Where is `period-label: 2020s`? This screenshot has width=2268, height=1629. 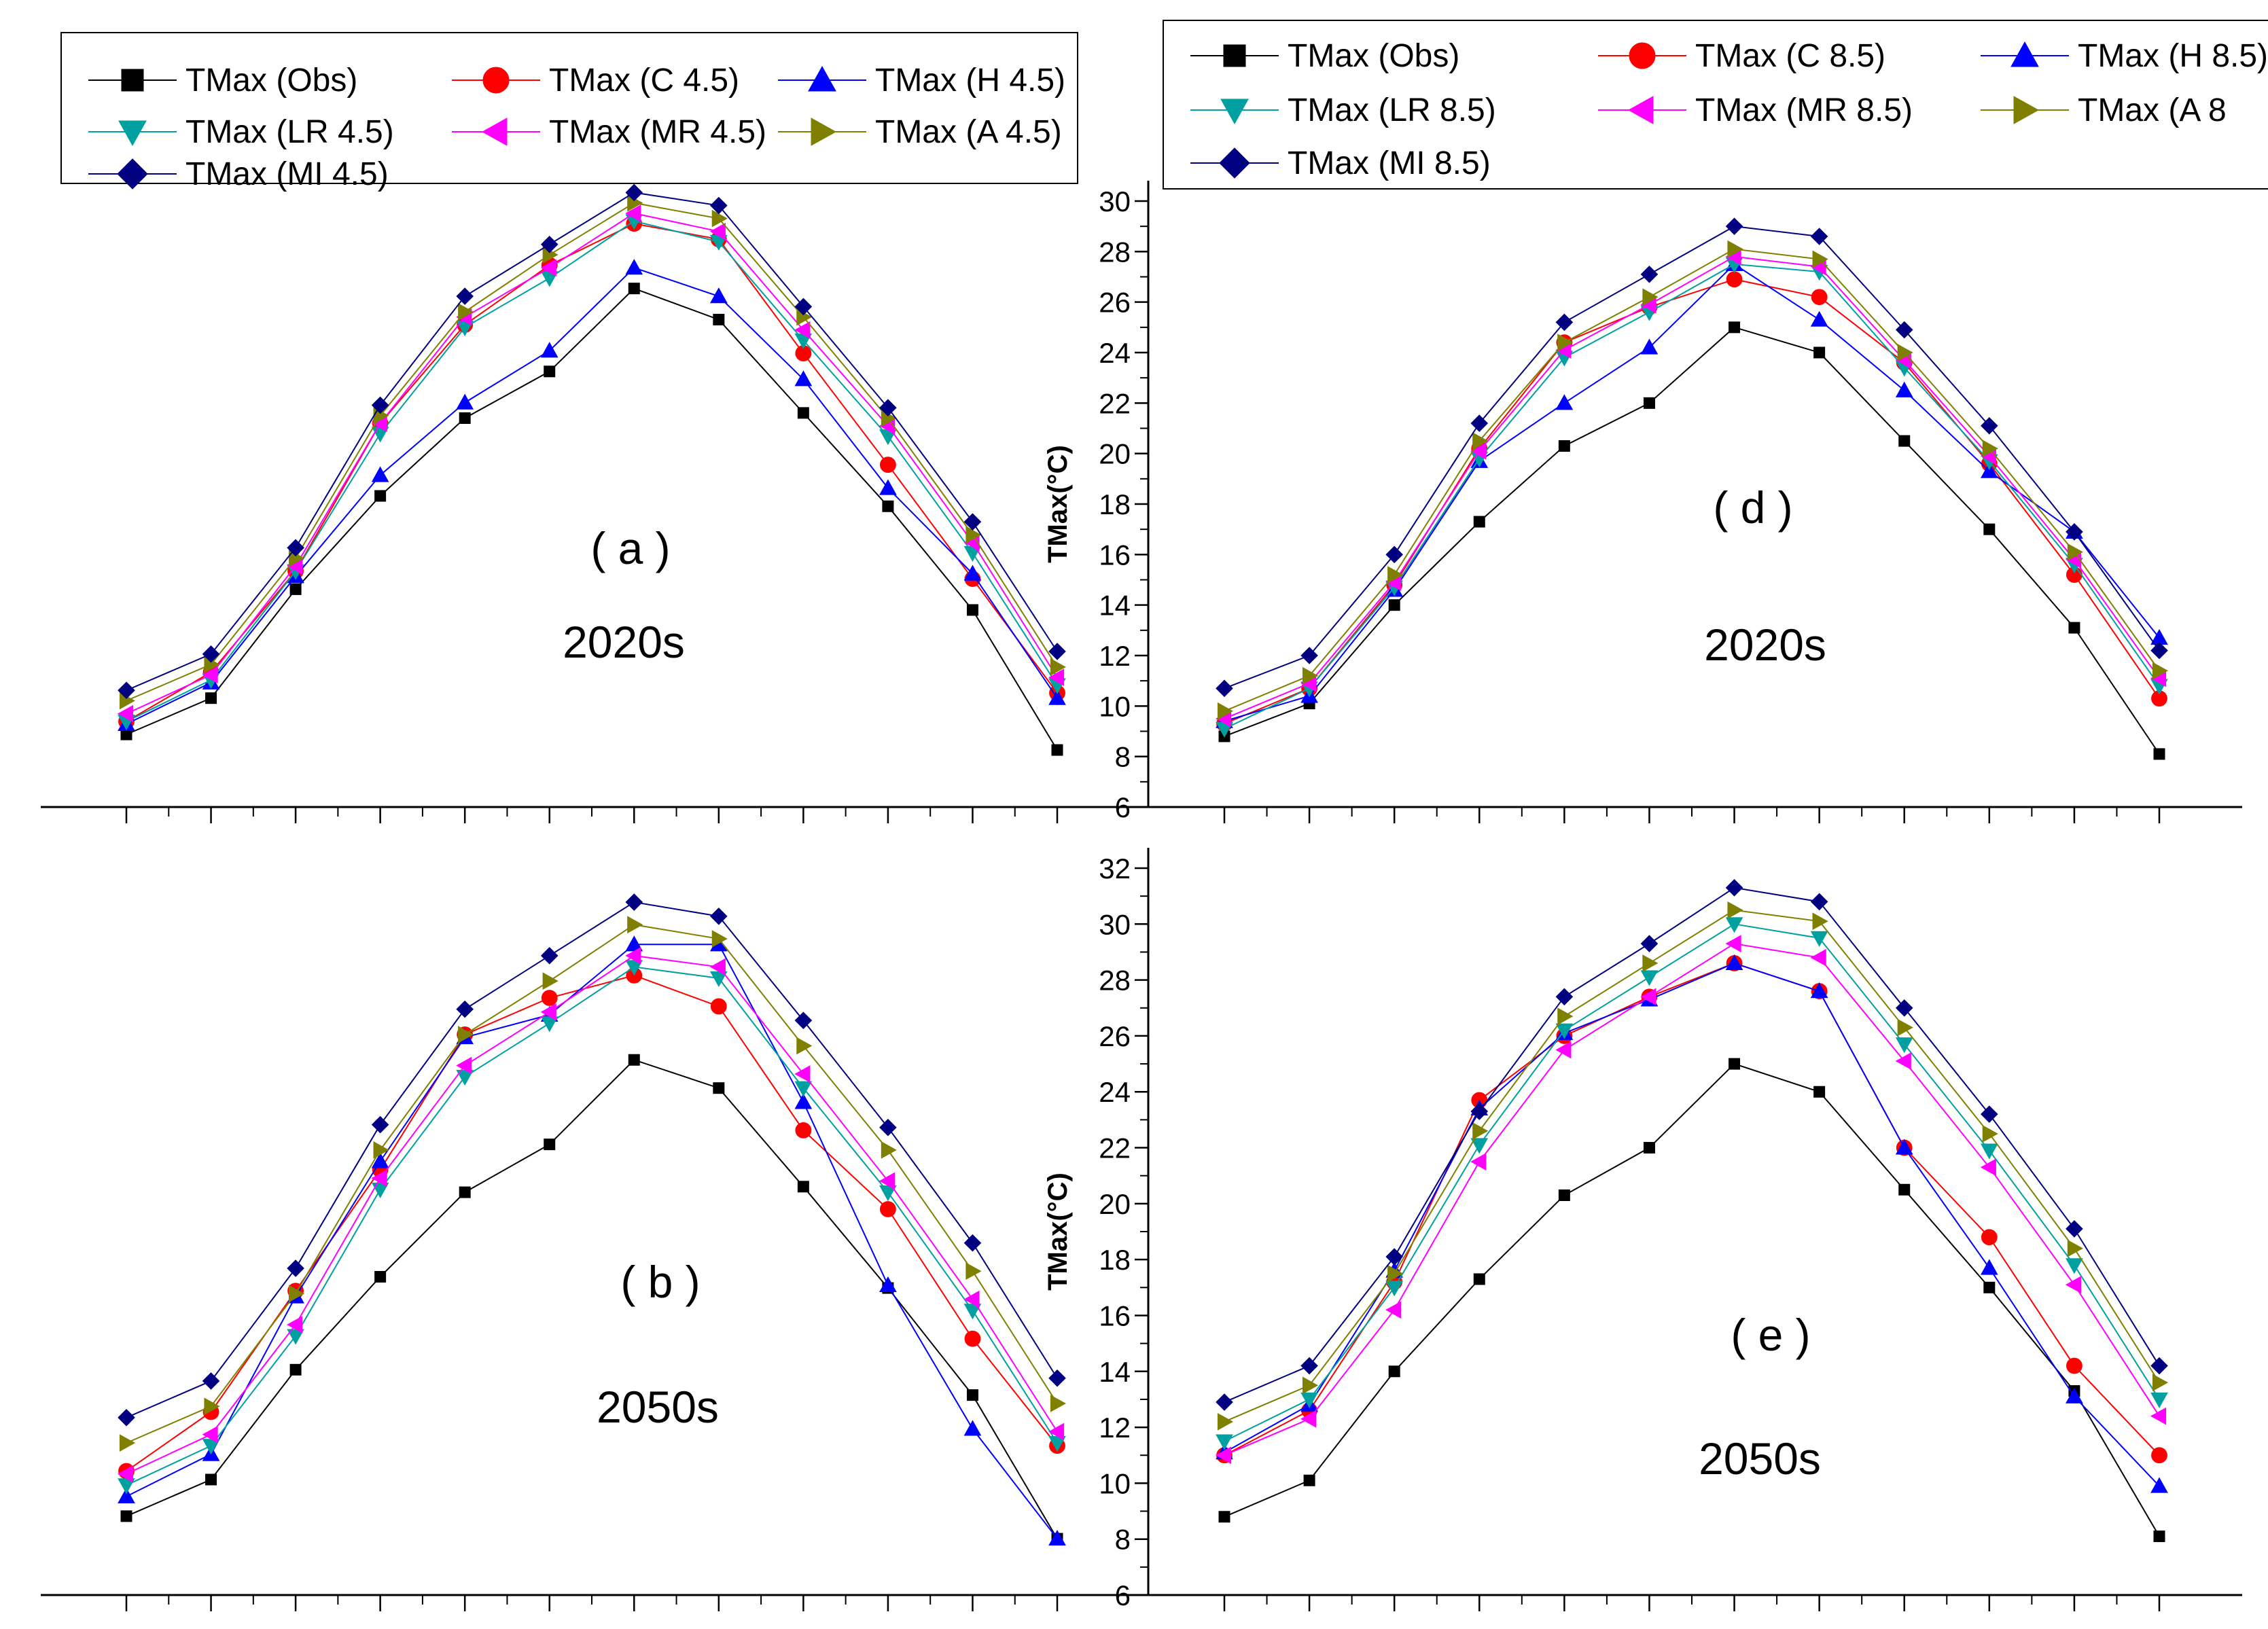 period-label: 2020s is located at coordinates (624, 642).